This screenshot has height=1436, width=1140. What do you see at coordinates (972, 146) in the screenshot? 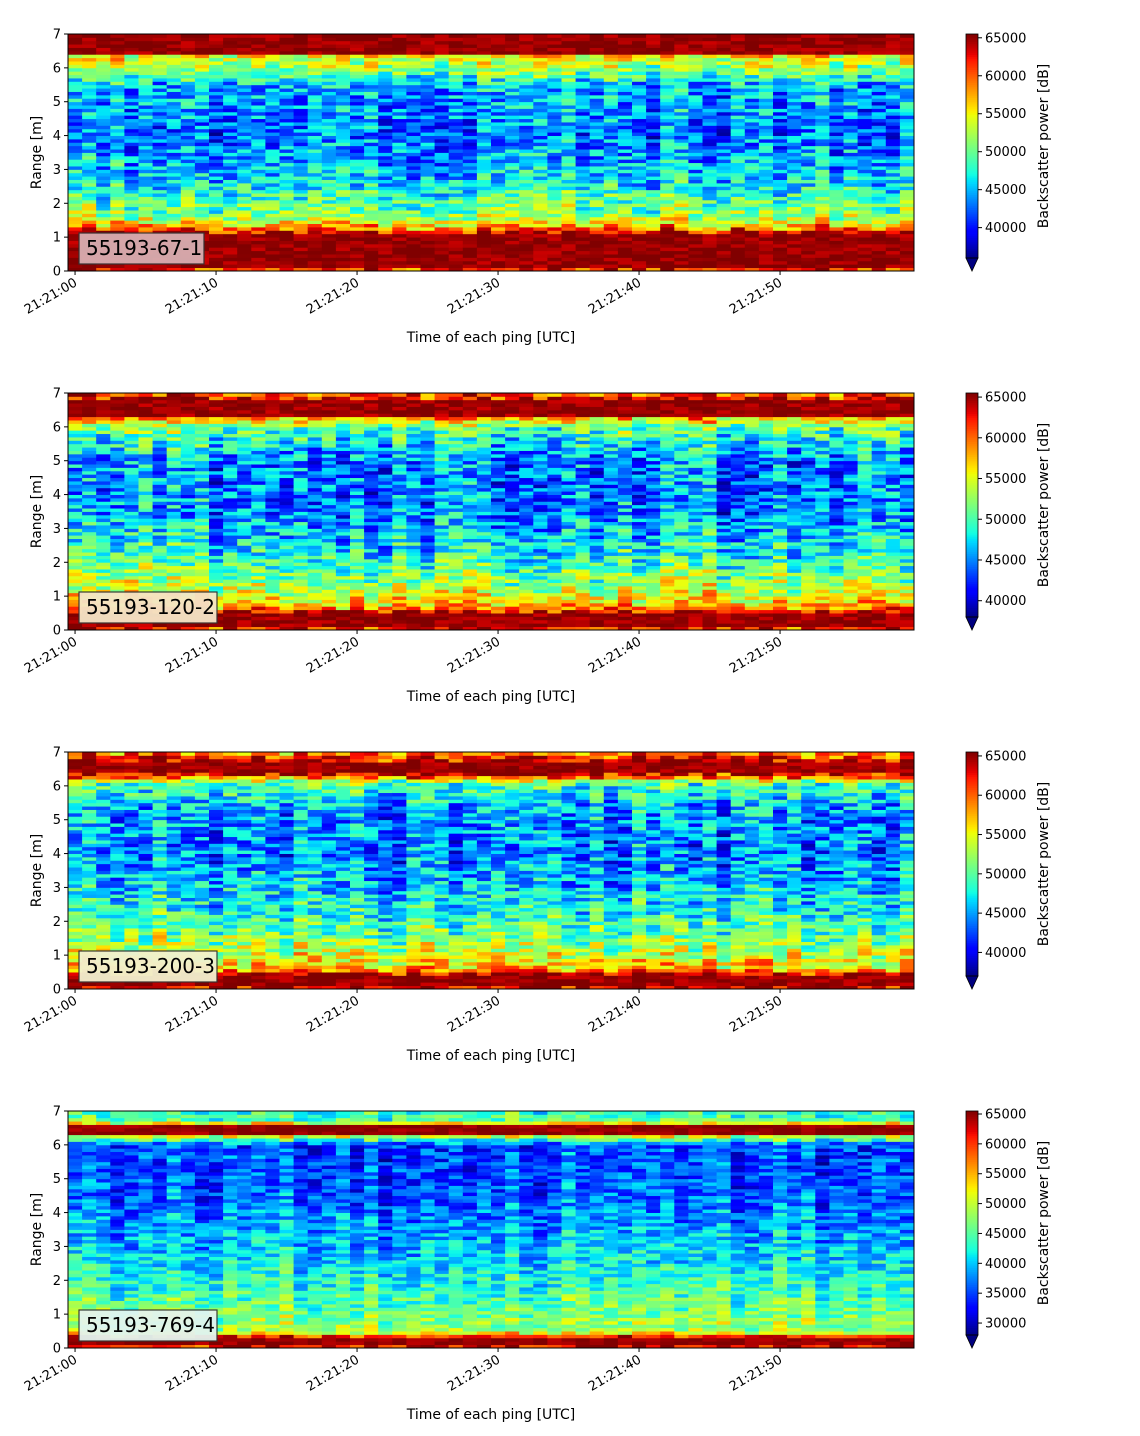
I see `colorbar-frame` at bounding box center [972, 146].